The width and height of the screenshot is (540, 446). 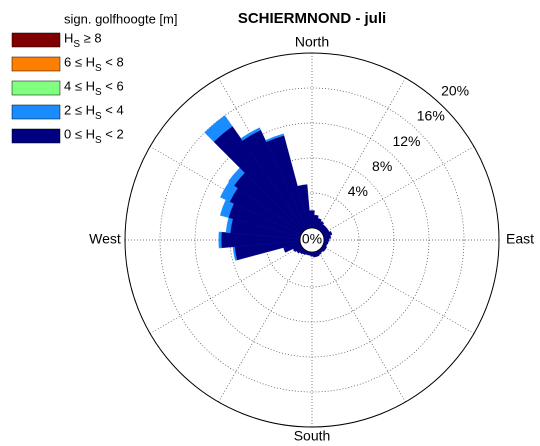 What do you see at coordinates (312, 436) in the screenshot?
I see `compass-label: South` at bounding box center [312, 436].